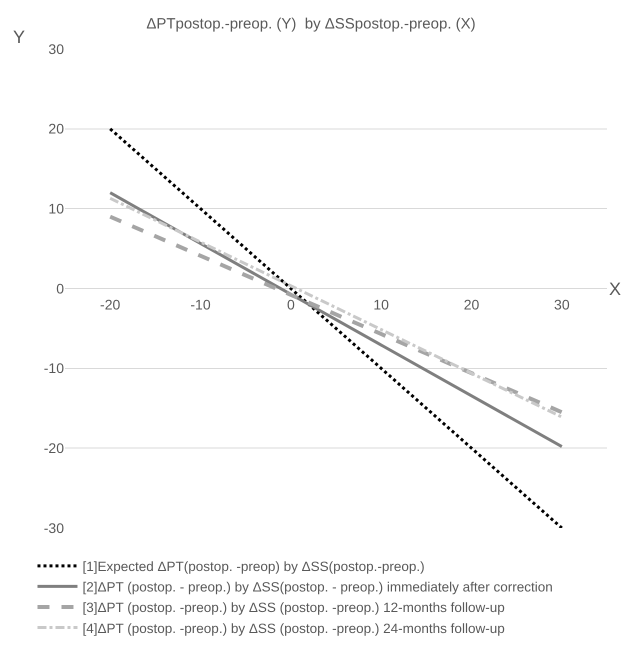  I want to click on legend-label: [3]ΔPT (postop. -preop.) by ΔSS (postop. -preop.) 12-months follow-up, so click(293, 608).